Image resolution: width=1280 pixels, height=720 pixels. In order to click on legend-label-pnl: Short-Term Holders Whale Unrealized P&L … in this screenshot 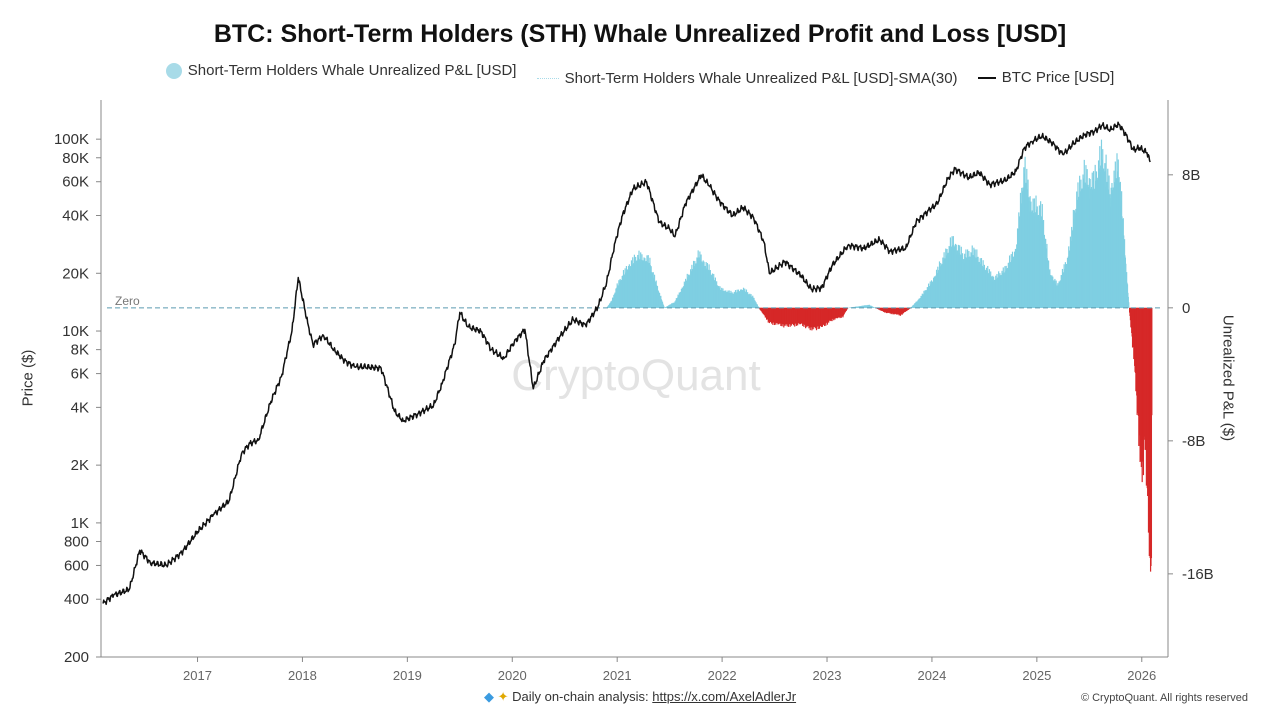, I will do `click(352, 70)`.